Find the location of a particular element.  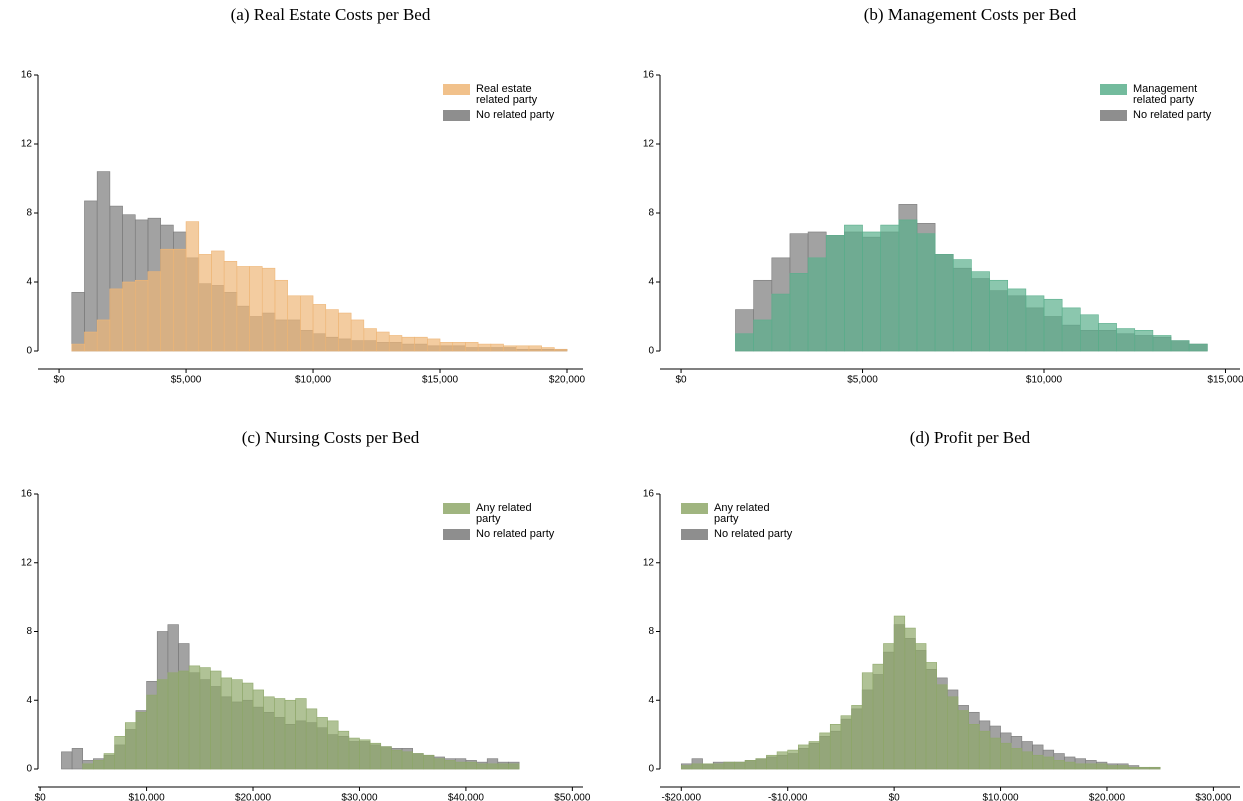

legend: Management related party No related party is located at coordinates (1155, 104).